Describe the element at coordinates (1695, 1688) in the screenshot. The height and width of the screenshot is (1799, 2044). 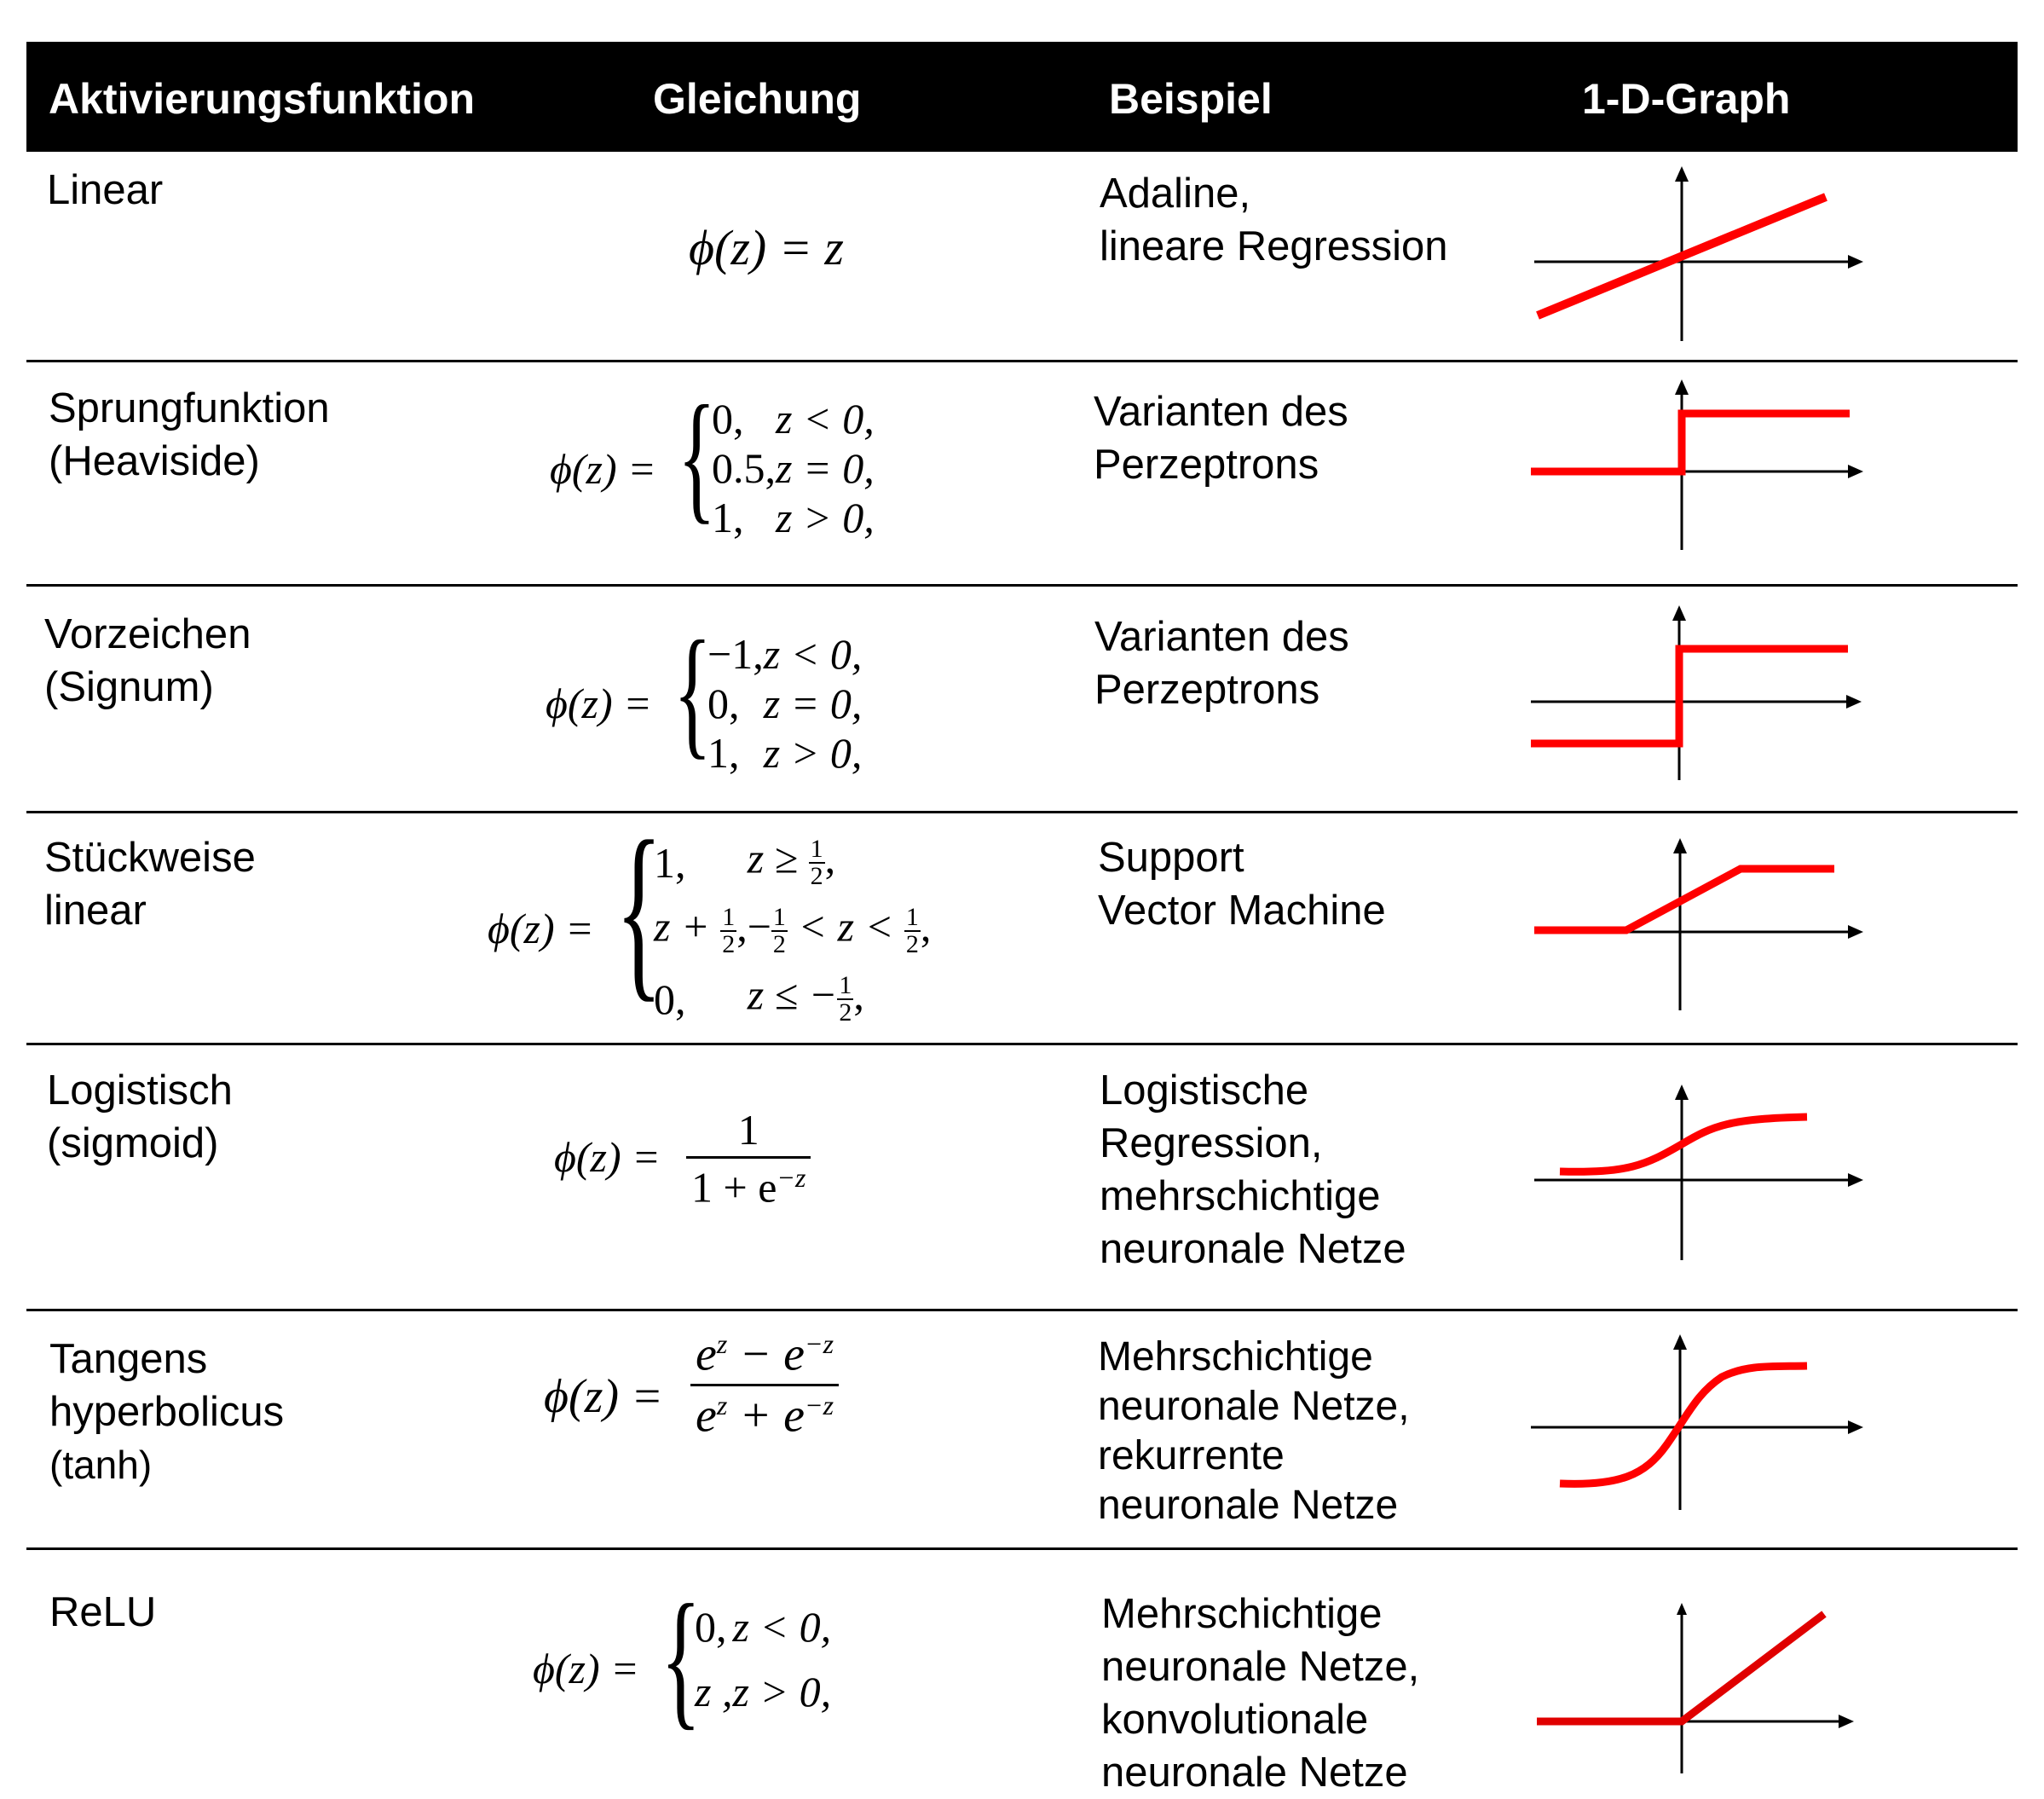
I see `relu-graph-icon` at that location.